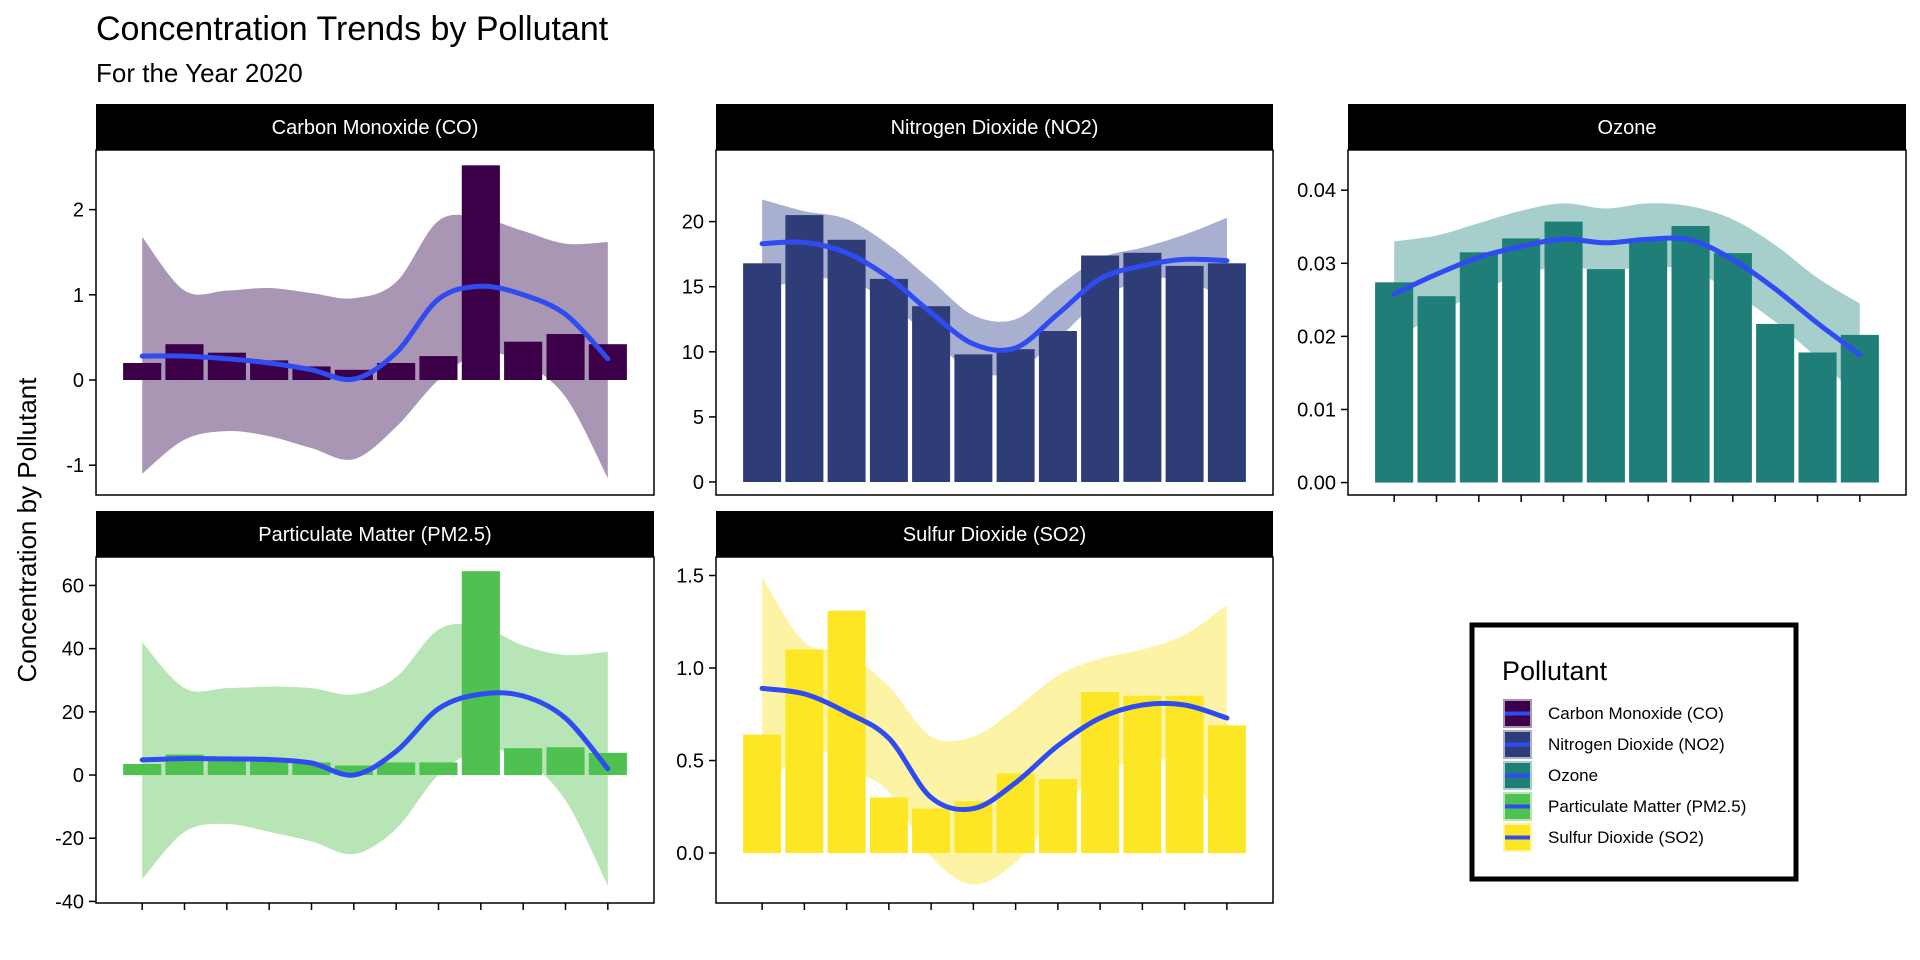 This screenshot has height=960, width=1920. I want to click on strip-ozone, so click(1627, 127).